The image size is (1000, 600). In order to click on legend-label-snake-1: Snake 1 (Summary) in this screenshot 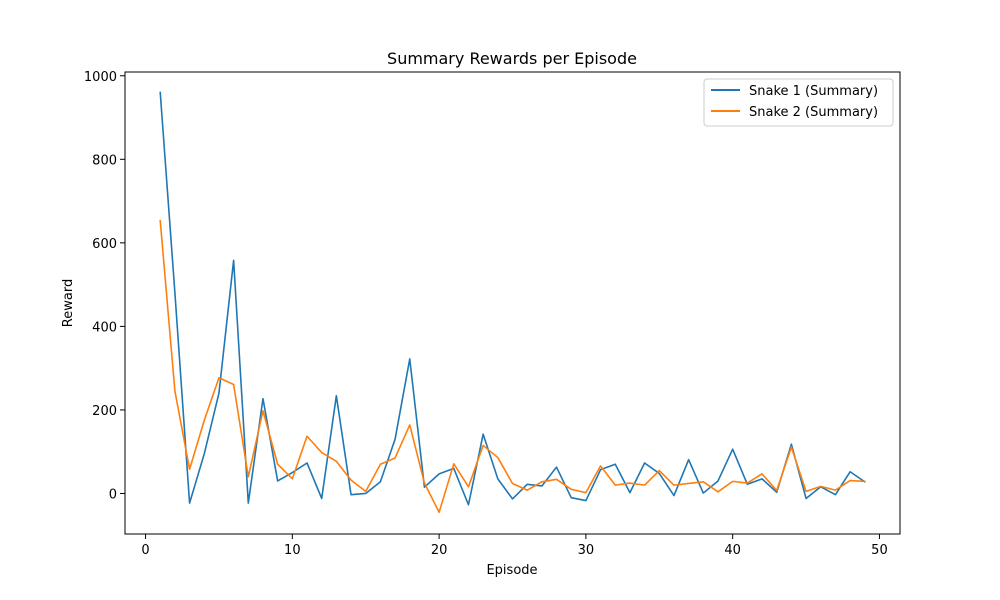, I will do `click(813, 91)`.